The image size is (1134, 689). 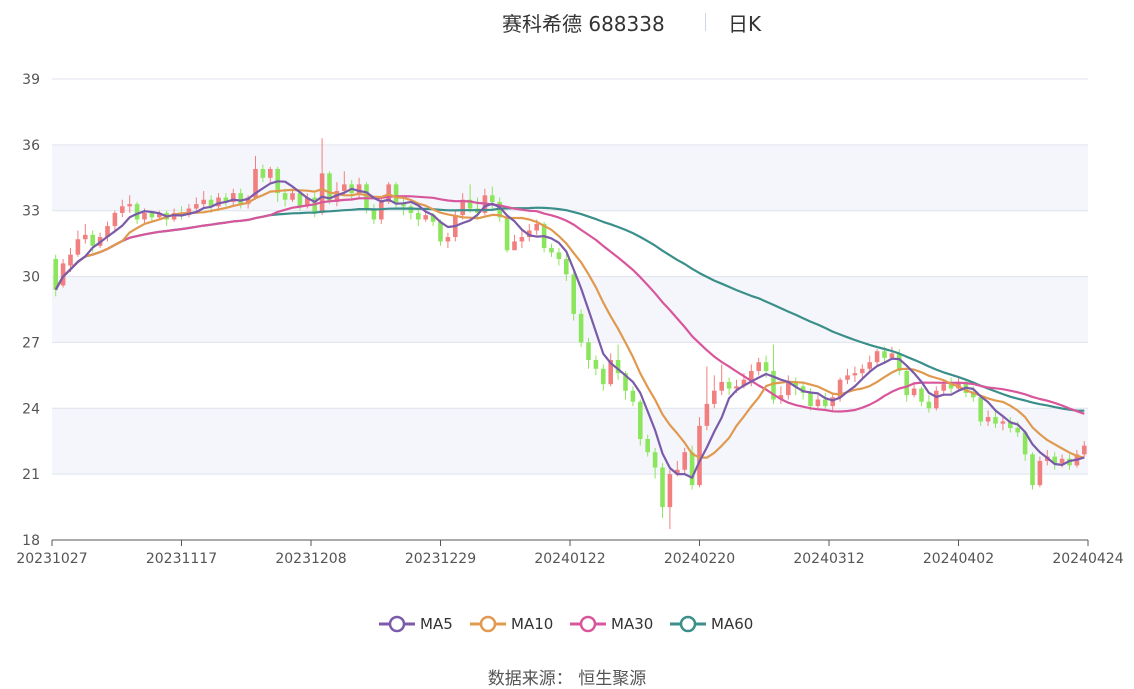 What do you see at coordinates (688, 624) in the screenshot?
I see `ma60-legend-icon` at bounding box center [688, 624].